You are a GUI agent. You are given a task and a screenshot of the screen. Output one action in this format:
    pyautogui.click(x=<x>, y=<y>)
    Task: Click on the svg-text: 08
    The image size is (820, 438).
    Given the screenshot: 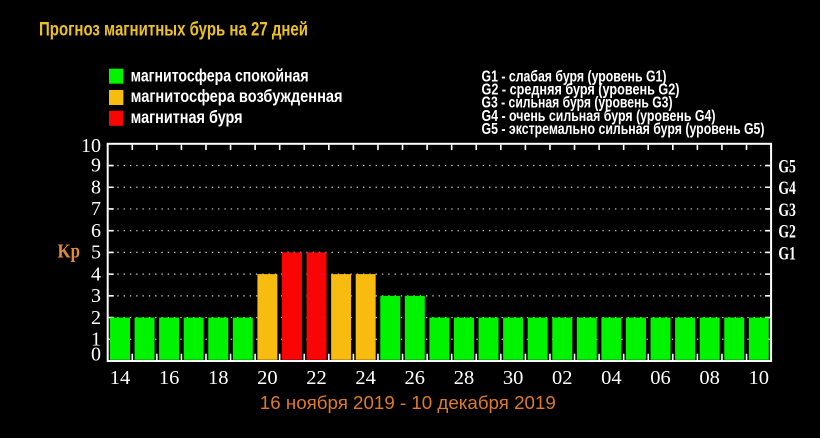 What is the action you would take?
    pyautogui.click(x=709, y=378)
    